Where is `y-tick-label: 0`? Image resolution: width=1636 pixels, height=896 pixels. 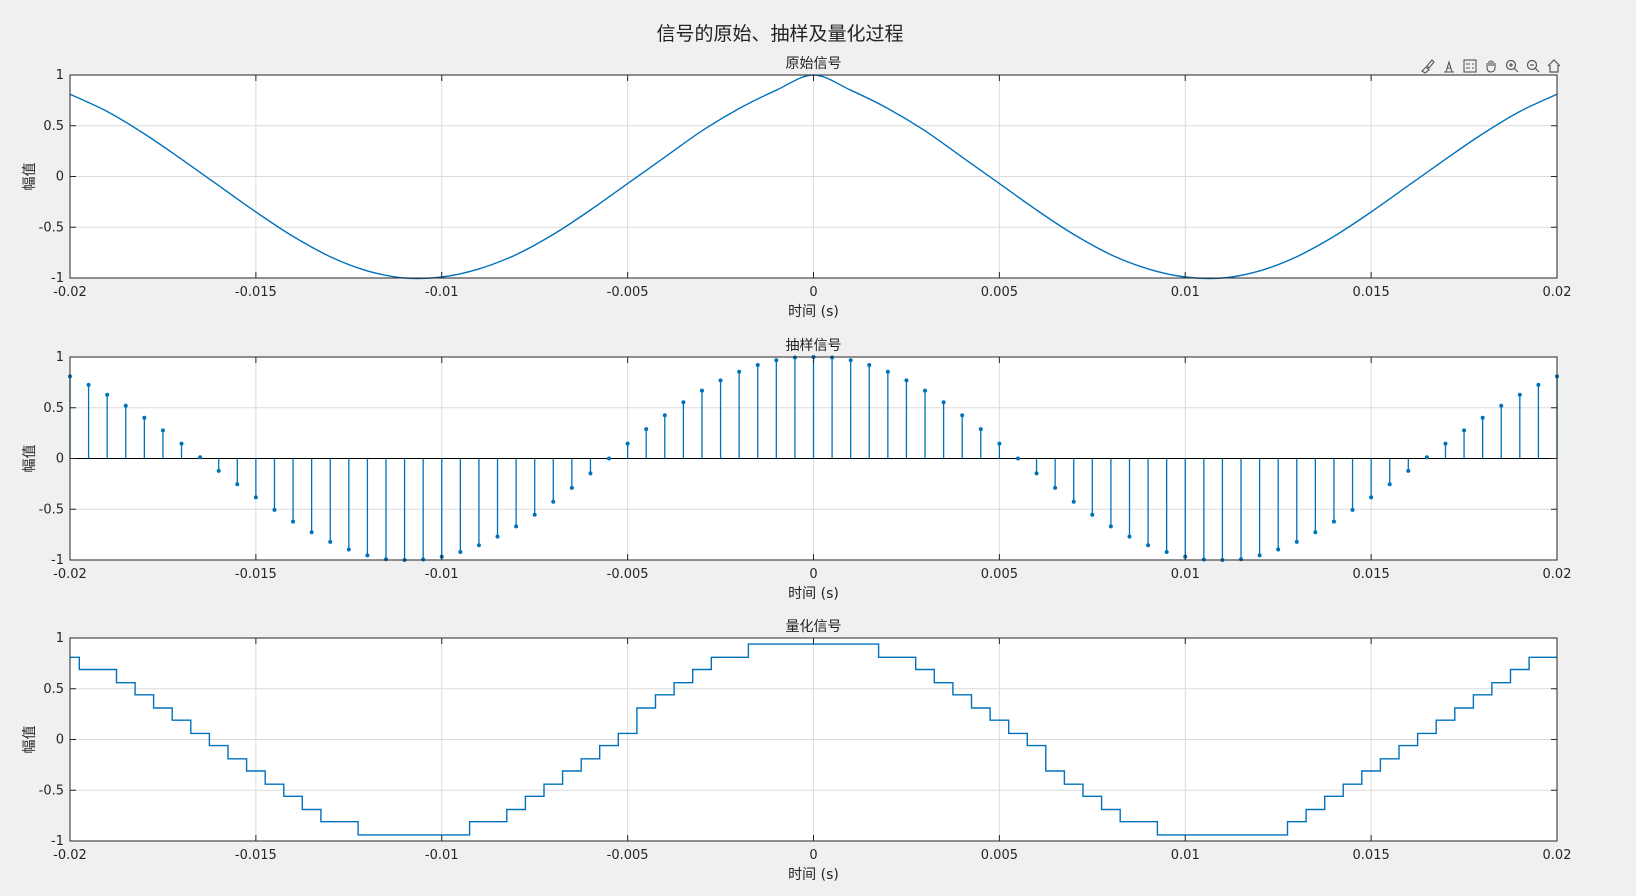 y-tick-label: 0 is located at coordinates (60, 459).